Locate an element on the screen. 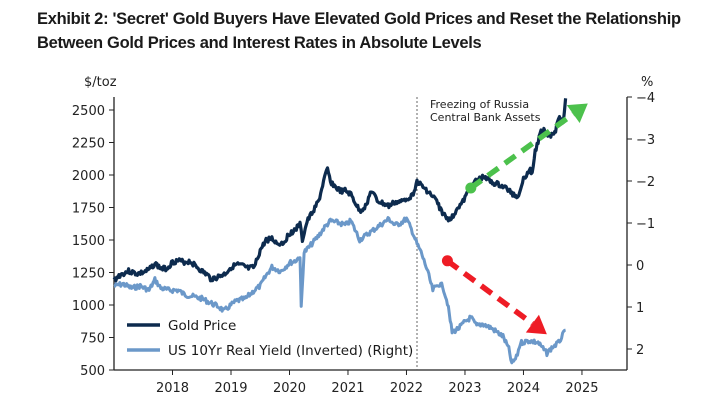 The width and height of the screenshot is (720, 406). right-tick-label: −3 is located at coordinates (645, 140).